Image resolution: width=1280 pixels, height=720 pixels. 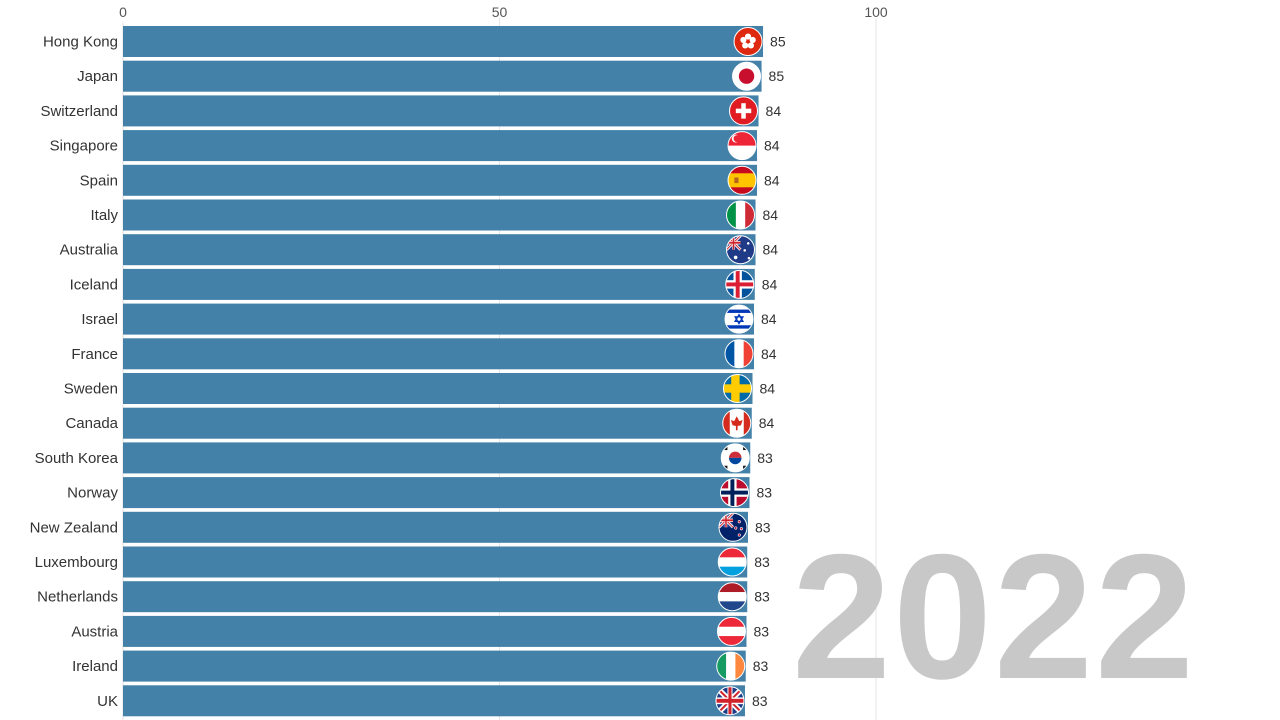 What do you see at coordinates (735, 458) in the screenshot?
I see `flag-south-korea-icon` at bounding box center [735, 458].